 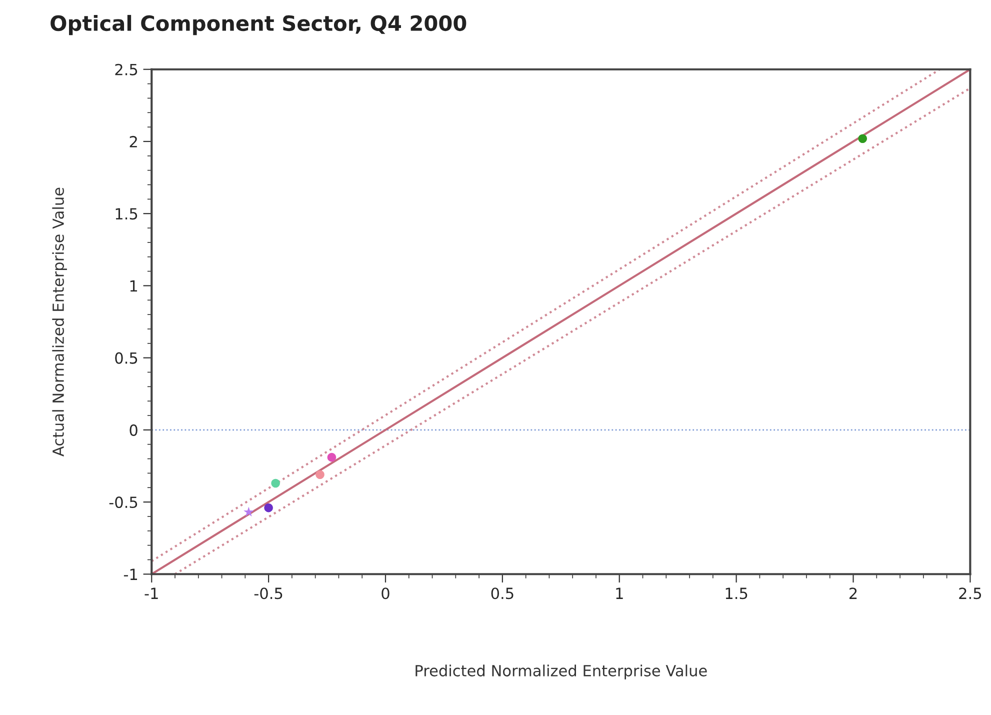 I want to click on y-tick-label: -1, so click(x=131, y=574).